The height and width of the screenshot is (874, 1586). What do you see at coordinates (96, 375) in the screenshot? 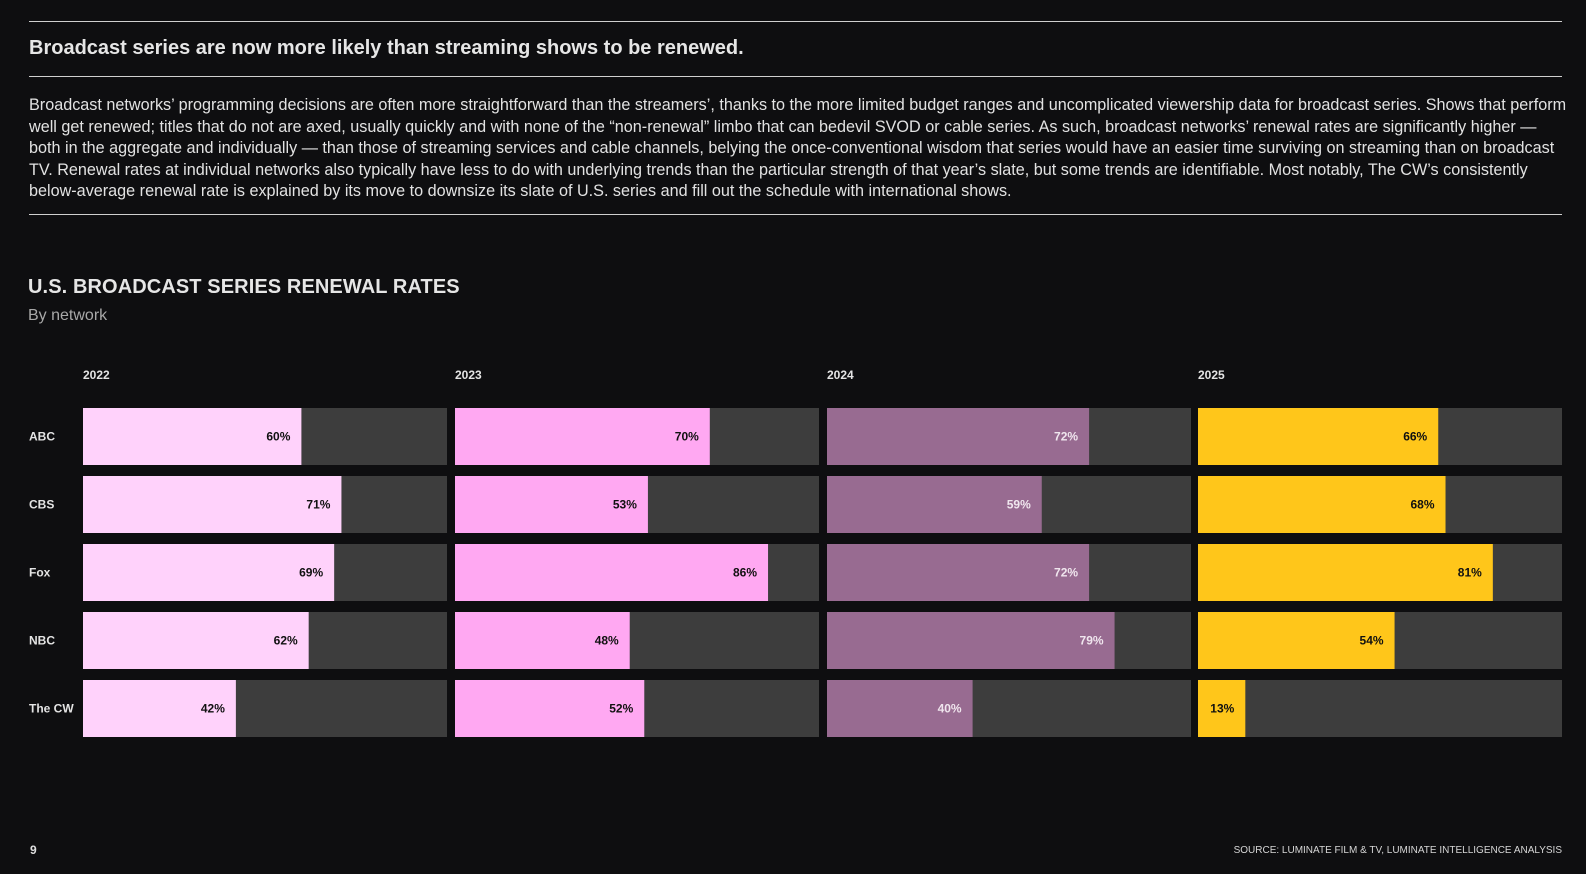
I see `year-header: 2022` at bounding box center [96, 375].